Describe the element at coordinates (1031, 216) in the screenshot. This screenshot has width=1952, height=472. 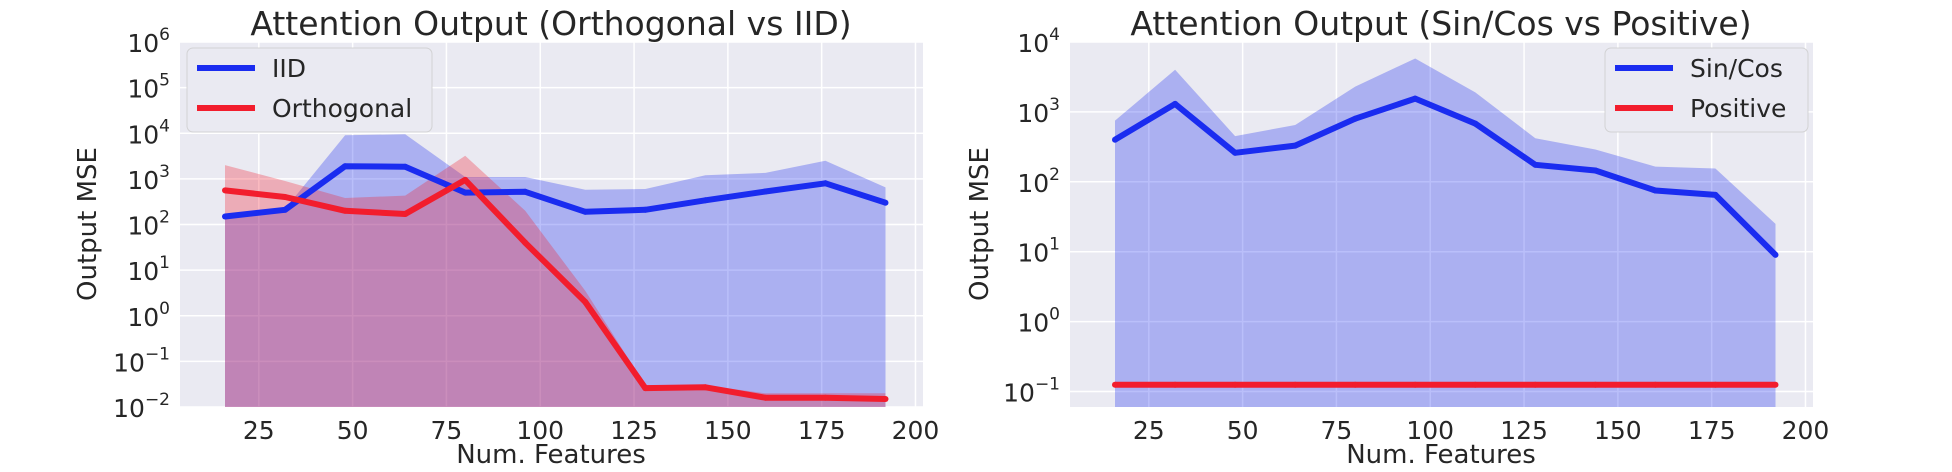
I see `y-tick-labels: 10⁻¹ 10⁰ 10¹ 10² 10³ 10⁴` at that location.